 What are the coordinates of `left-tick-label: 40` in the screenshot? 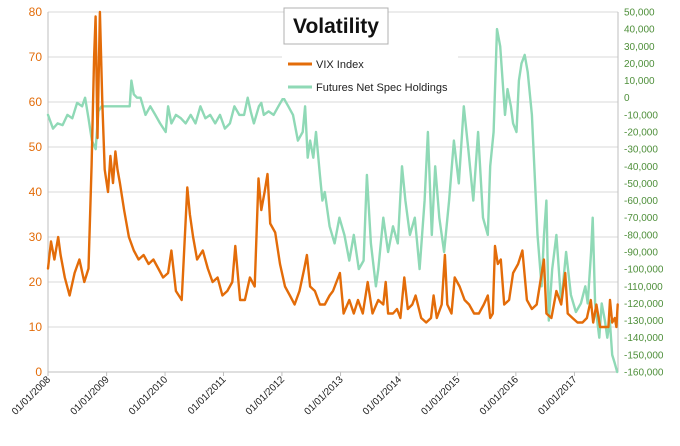 It's located at (36, 192).